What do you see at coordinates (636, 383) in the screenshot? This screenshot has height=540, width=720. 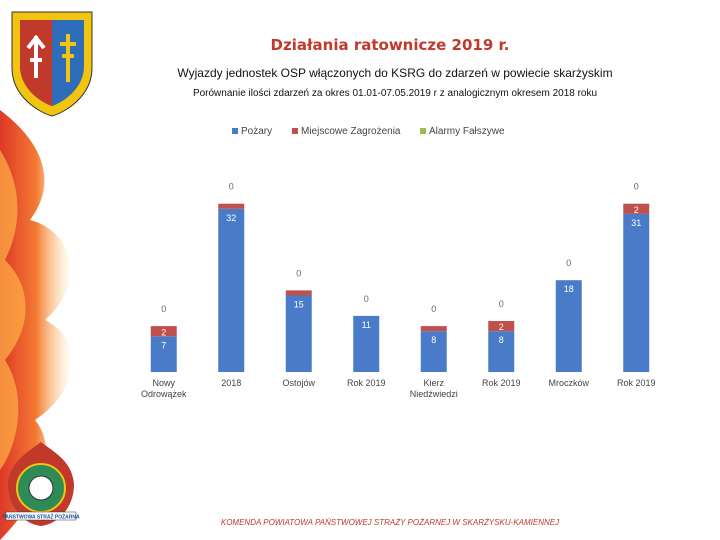 I see `category-label-7: Rok 2019` at bounding box center [636, 383].